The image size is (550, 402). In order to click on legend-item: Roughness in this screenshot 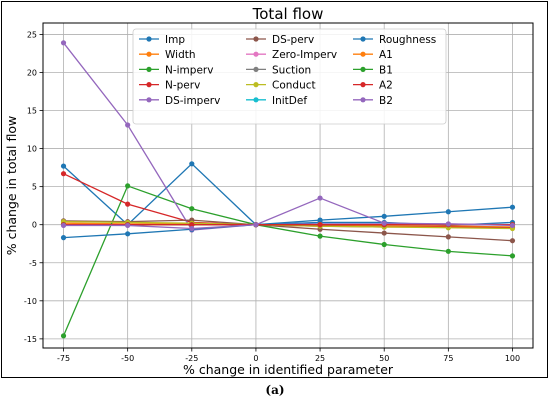, I will do `click(394, 40)`.